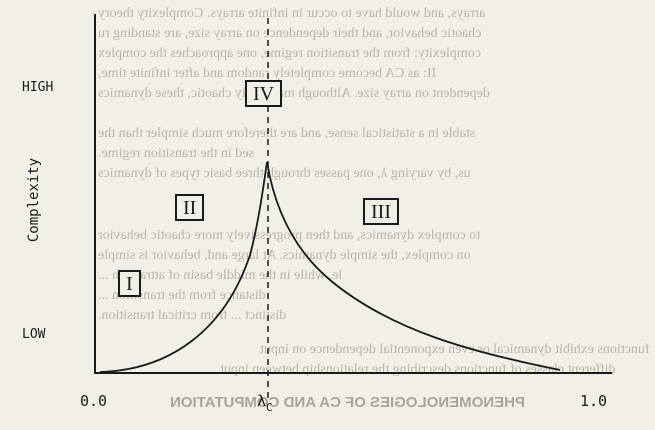 The image size is (655, 430). I want to click on complexity-curve-left, so click(183, 267).